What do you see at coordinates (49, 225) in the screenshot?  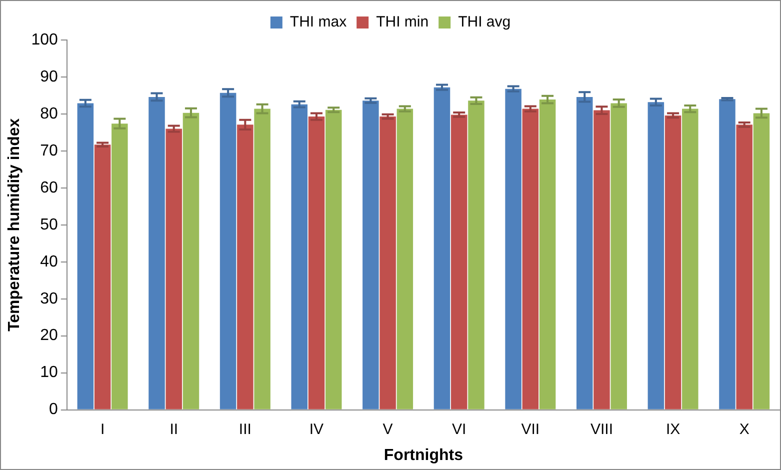 I see `y-tick-label: 50` at bounding box center [49, 225].